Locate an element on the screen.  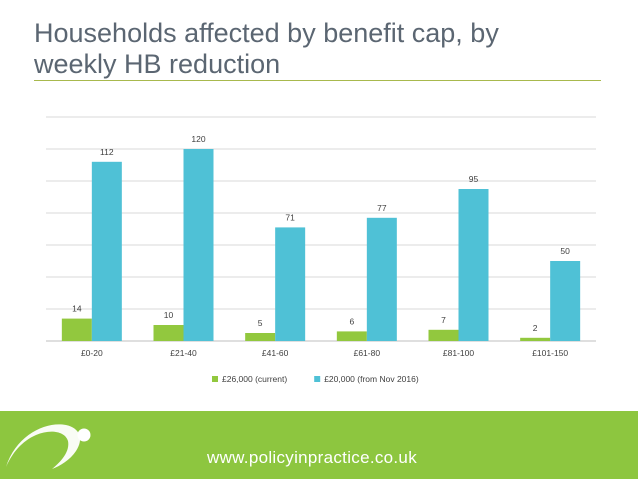
data-label: 120 is located at coordinates (198, 139).